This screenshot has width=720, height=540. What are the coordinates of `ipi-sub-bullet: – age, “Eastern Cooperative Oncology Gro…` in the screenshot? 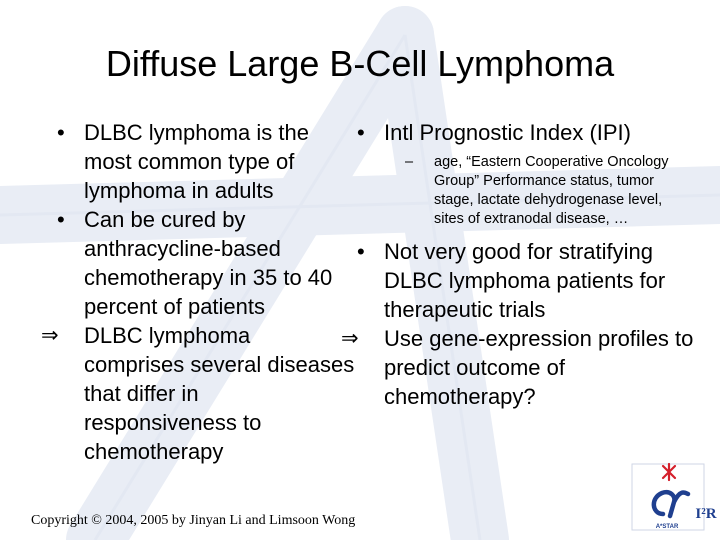 It's located at (525, 191).